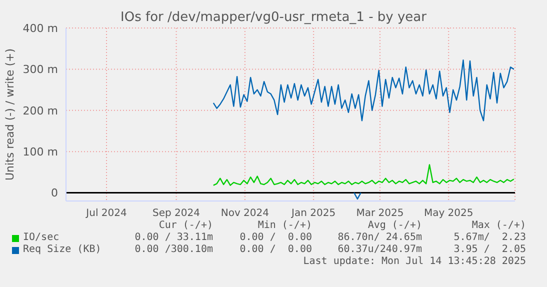  Describe the element at coordinates (449, 214) in the screenshot. I see `x-tick-label: May 2025` at that location.